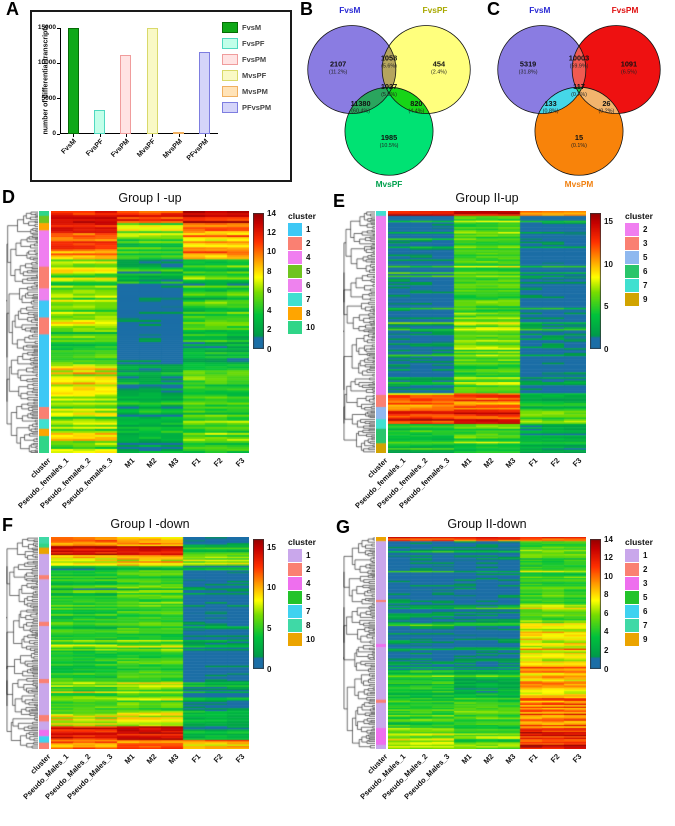 This screenshot has width=675, height=826. I want to click on heatmap-title-g: Group II-down, so click(487, 524).